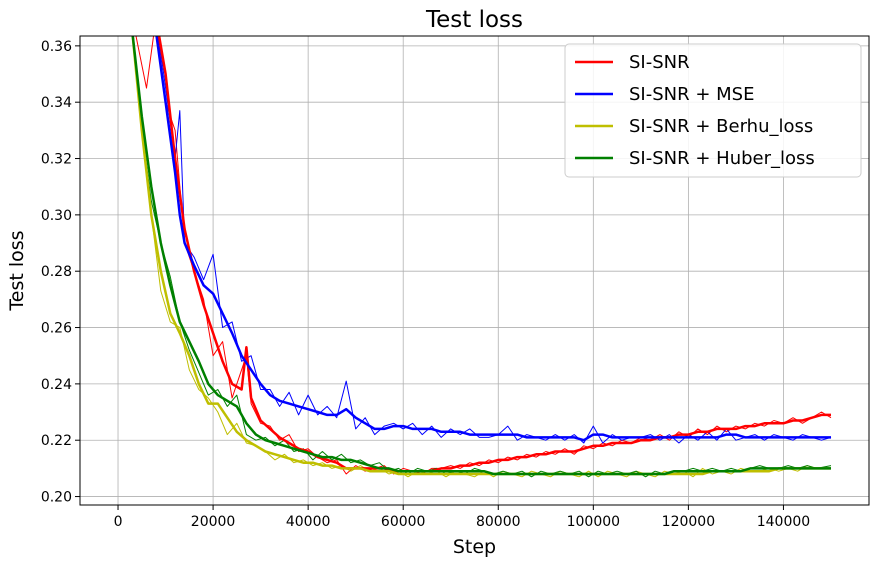 The width and height of the screenshot is (879, 565). I want to click on y-tick-label: 0.34, so click(56, 103).